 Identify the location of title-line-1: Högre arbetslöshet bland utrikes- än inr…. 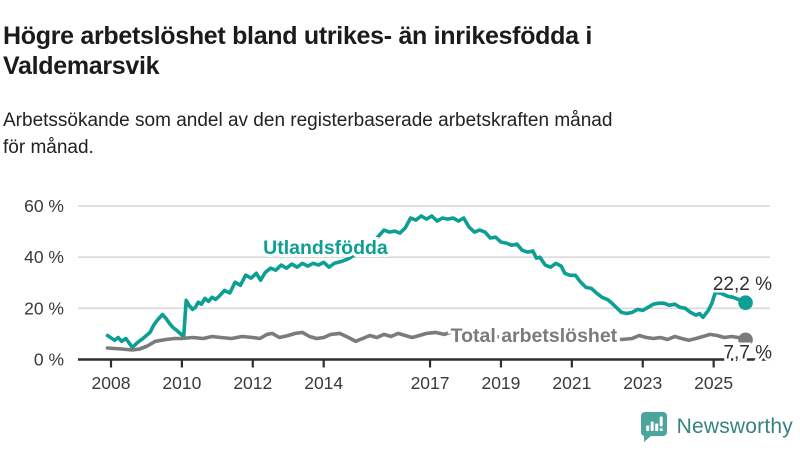
(297, 35).